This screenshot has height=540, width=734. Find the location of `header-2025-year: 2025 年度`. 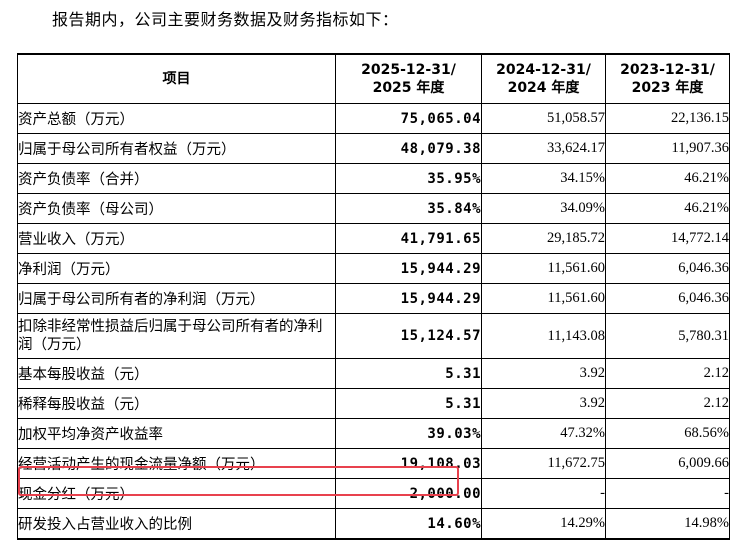

header-2025-year: 2025 年度 is located at coordinates (408, 88).